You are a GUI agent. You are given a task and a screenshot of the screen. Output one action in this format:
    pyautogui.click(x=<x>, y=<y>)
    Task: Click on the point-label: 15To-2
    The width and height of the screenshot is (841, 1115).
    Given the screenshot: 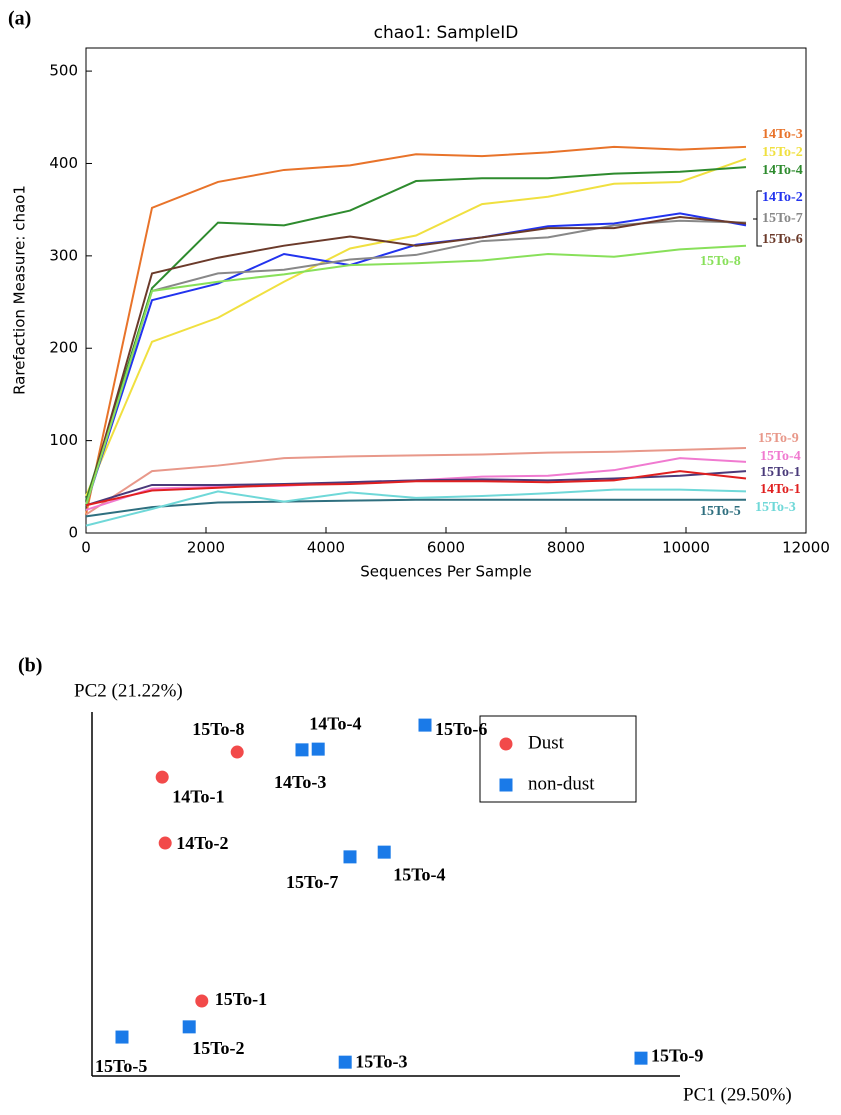 What is the action you would take?
    pyautogui.click(x=218, y=1048)
    